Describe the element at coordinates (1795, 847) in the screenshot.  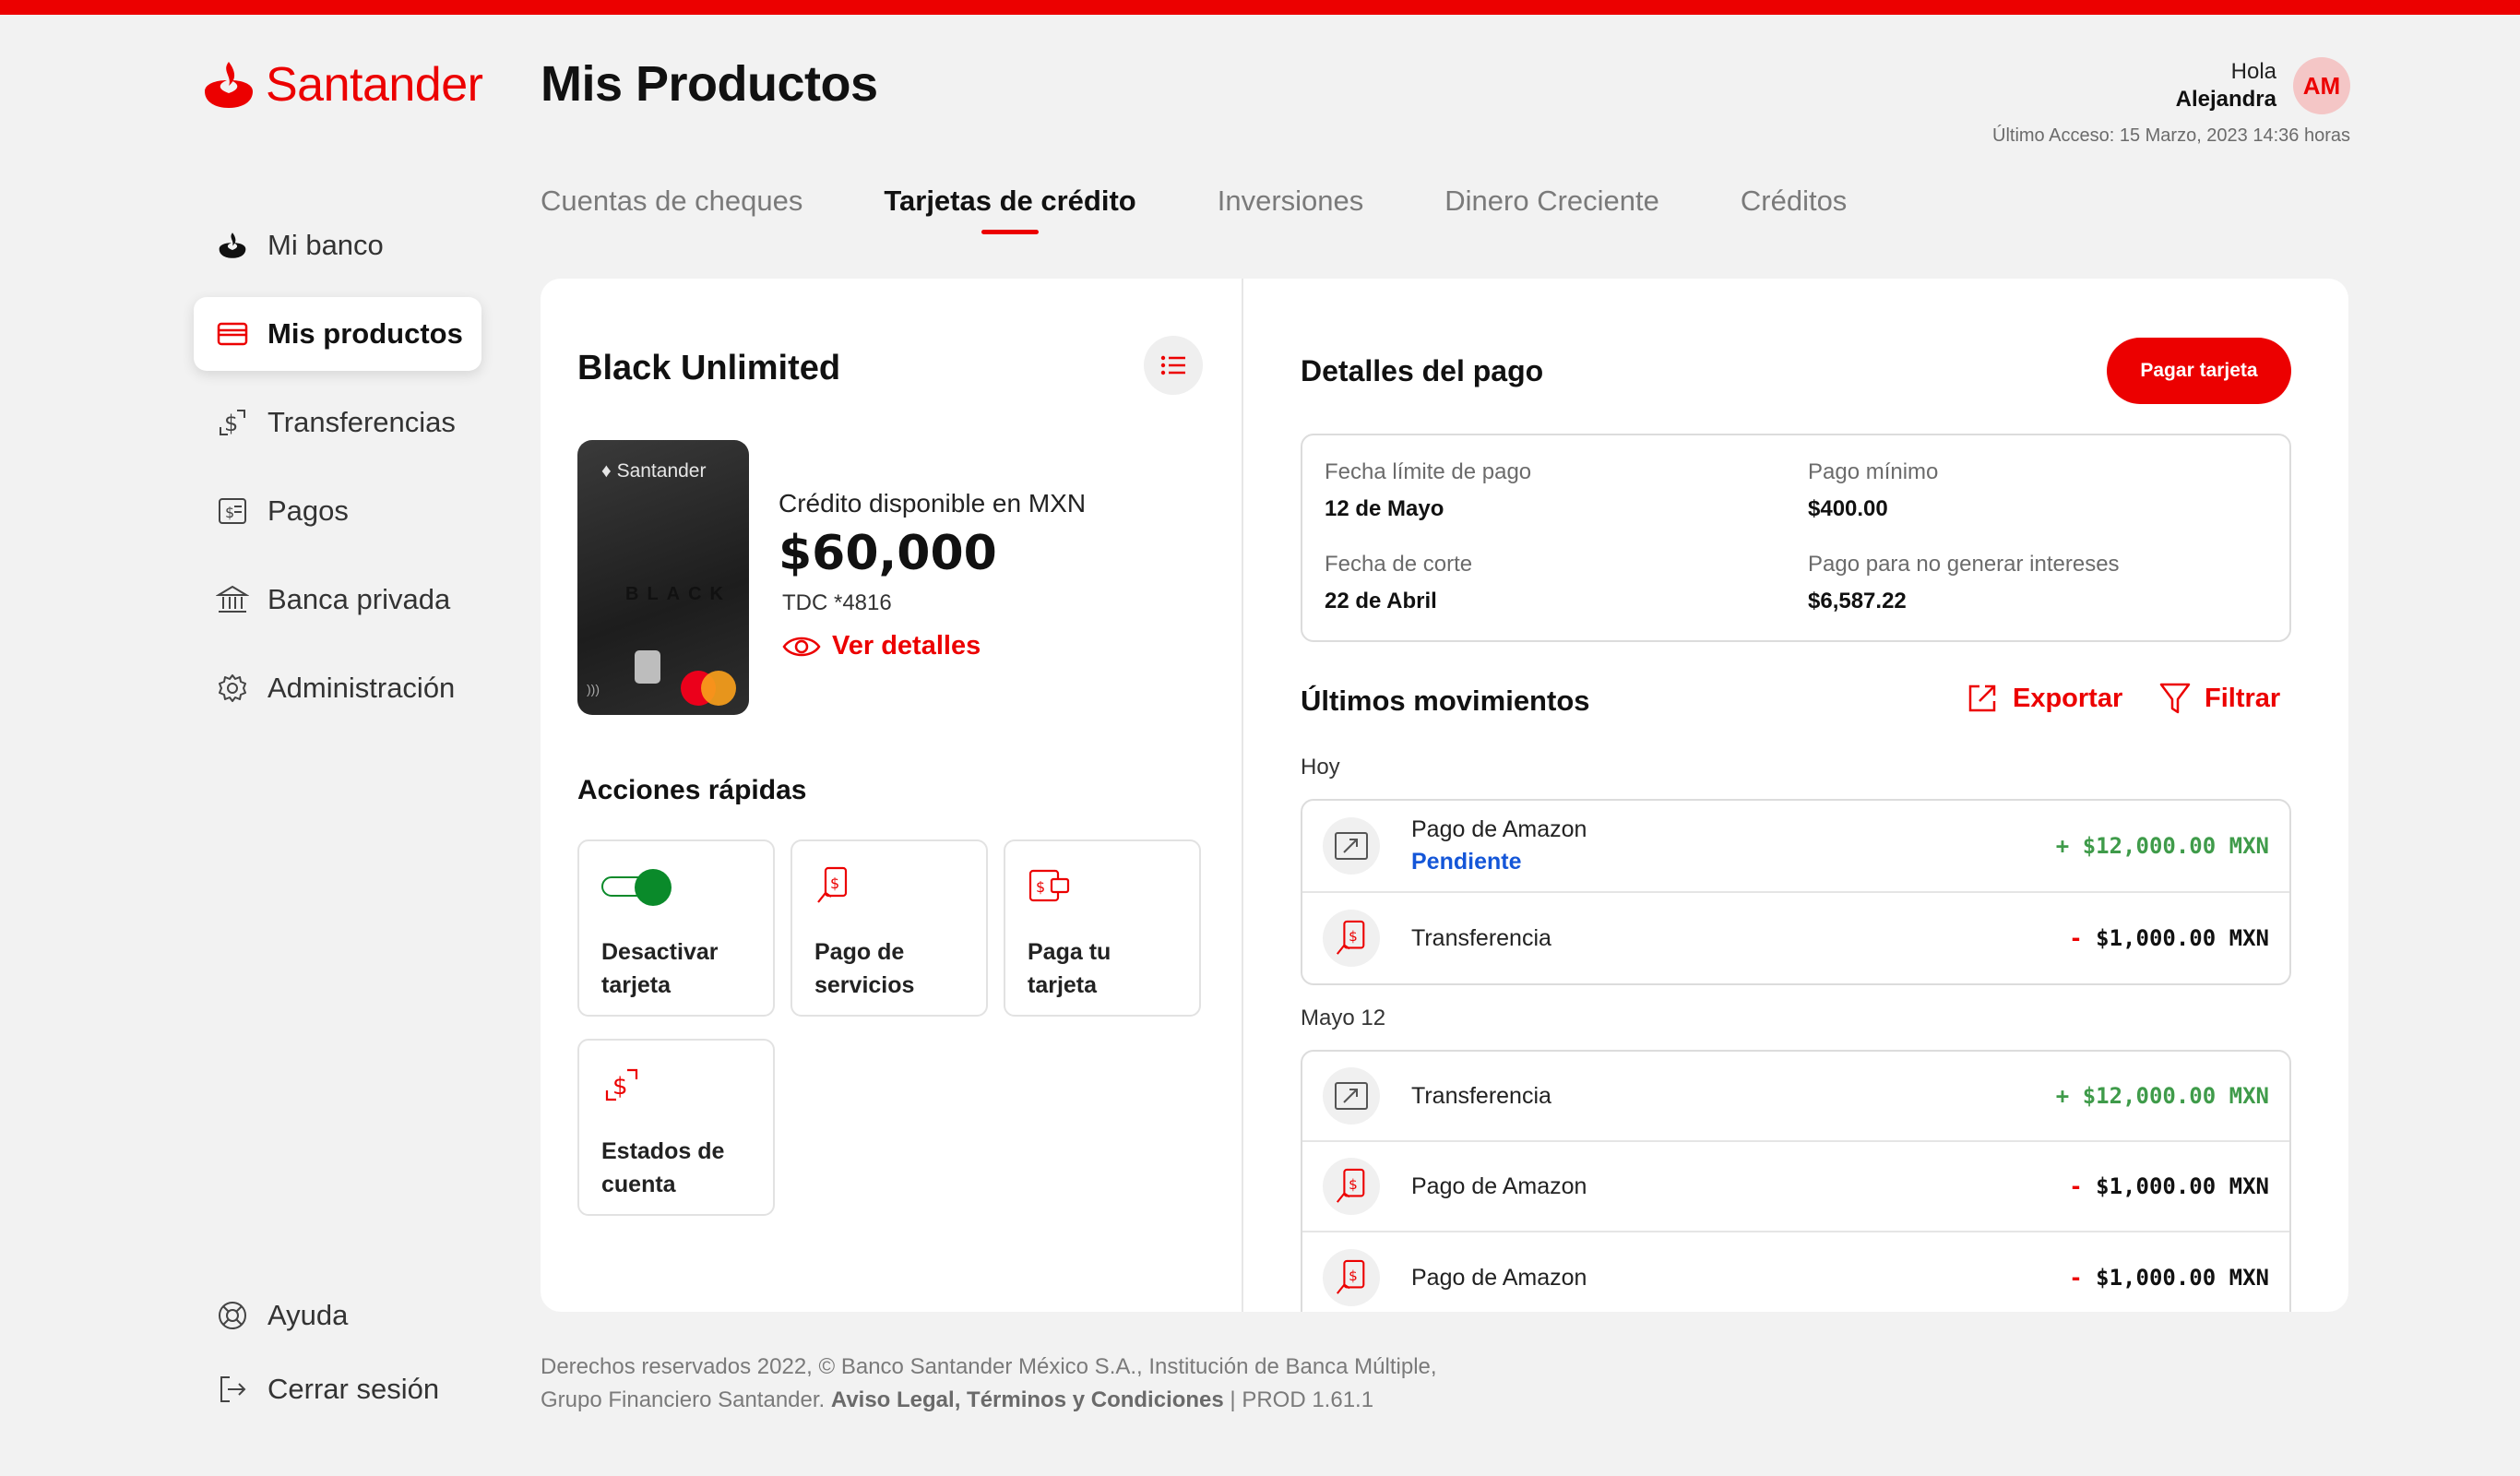
I see `movement-row: Pago de Amazon Pendiente + $12,000.00 MXN` at that location.